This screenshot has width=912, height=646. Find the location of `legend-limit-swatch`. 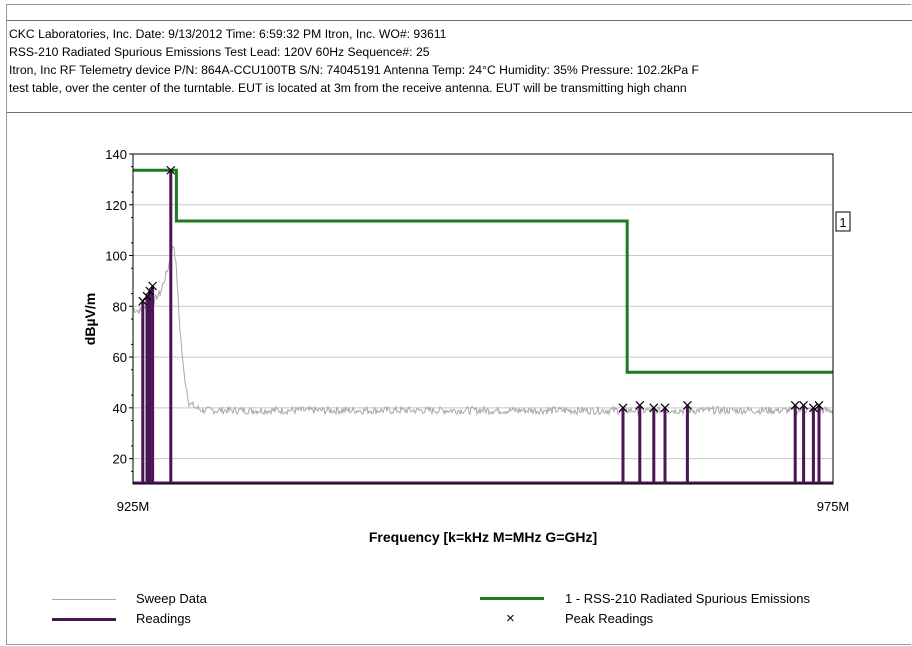

legend-limit-swatch is located at coordinates (512, 598).